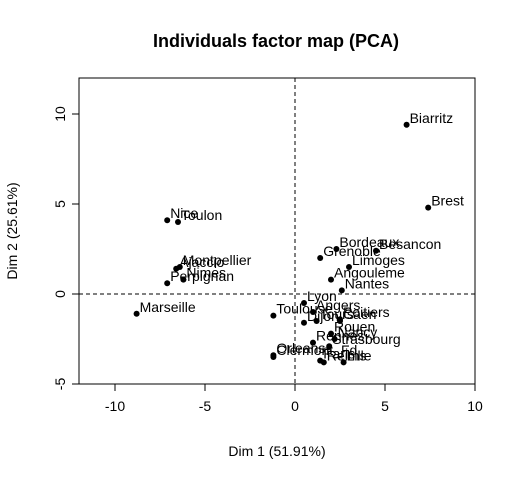  I want to click on point-label: Angouleme, so click(369, 273).